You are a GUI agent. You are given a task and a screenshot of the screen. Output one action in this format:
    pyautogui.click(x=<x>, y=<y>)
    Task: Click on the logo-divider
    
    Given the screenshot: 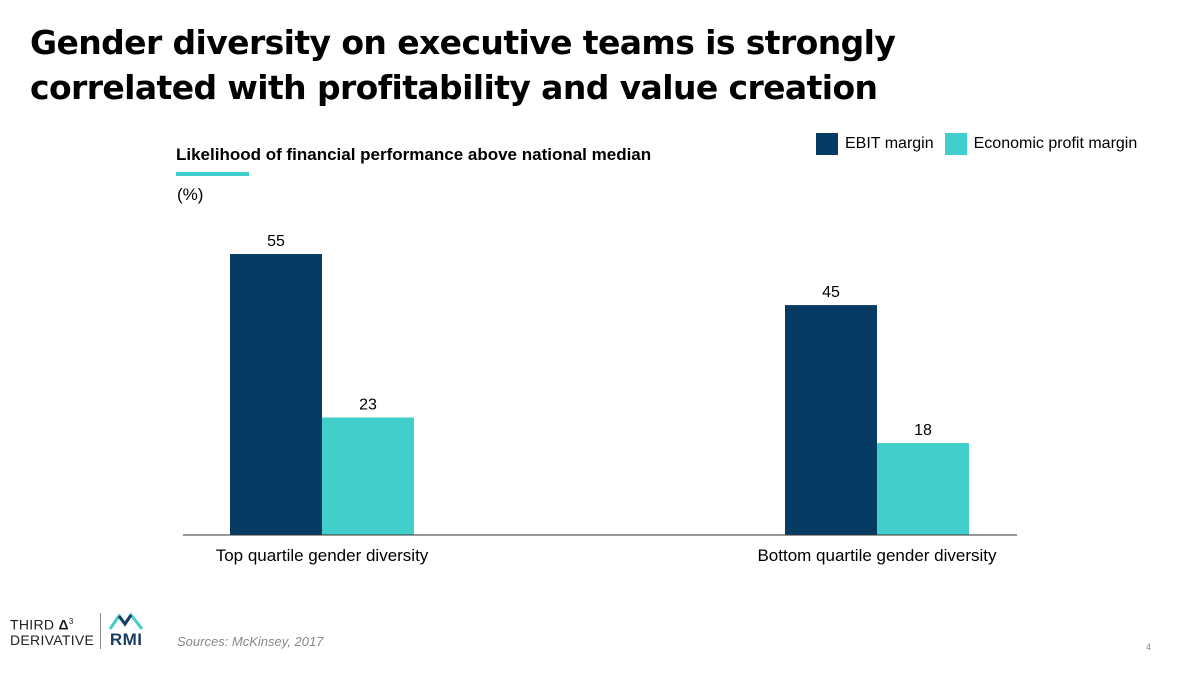 What is the action you would take?
    pyautogui.click(x=101, y=631)
    